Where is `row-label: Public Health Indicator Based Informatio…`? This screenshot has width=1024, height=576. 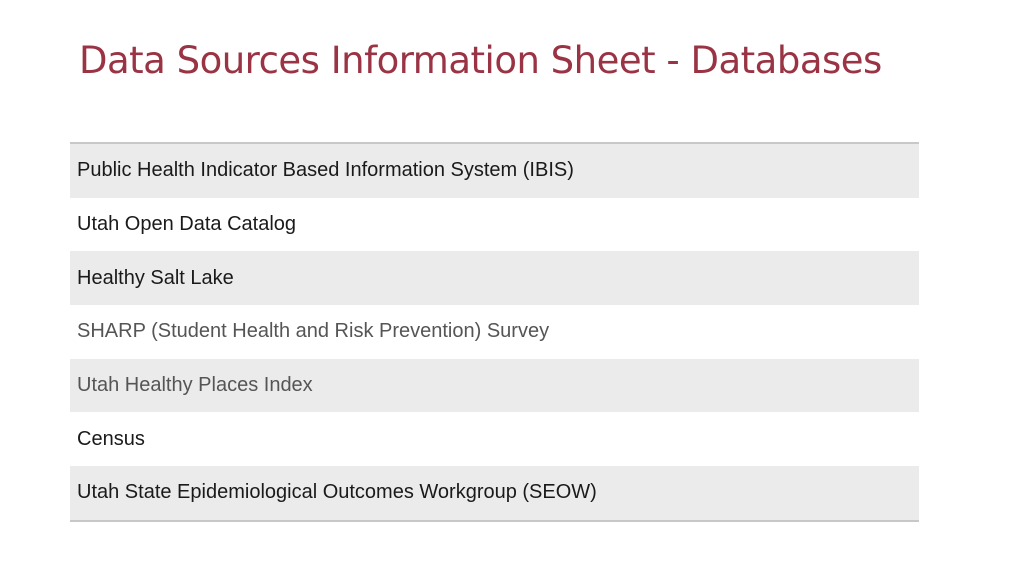
row-label: Public Health Indicator Based Informatio… is located at coordinates (325, 170).